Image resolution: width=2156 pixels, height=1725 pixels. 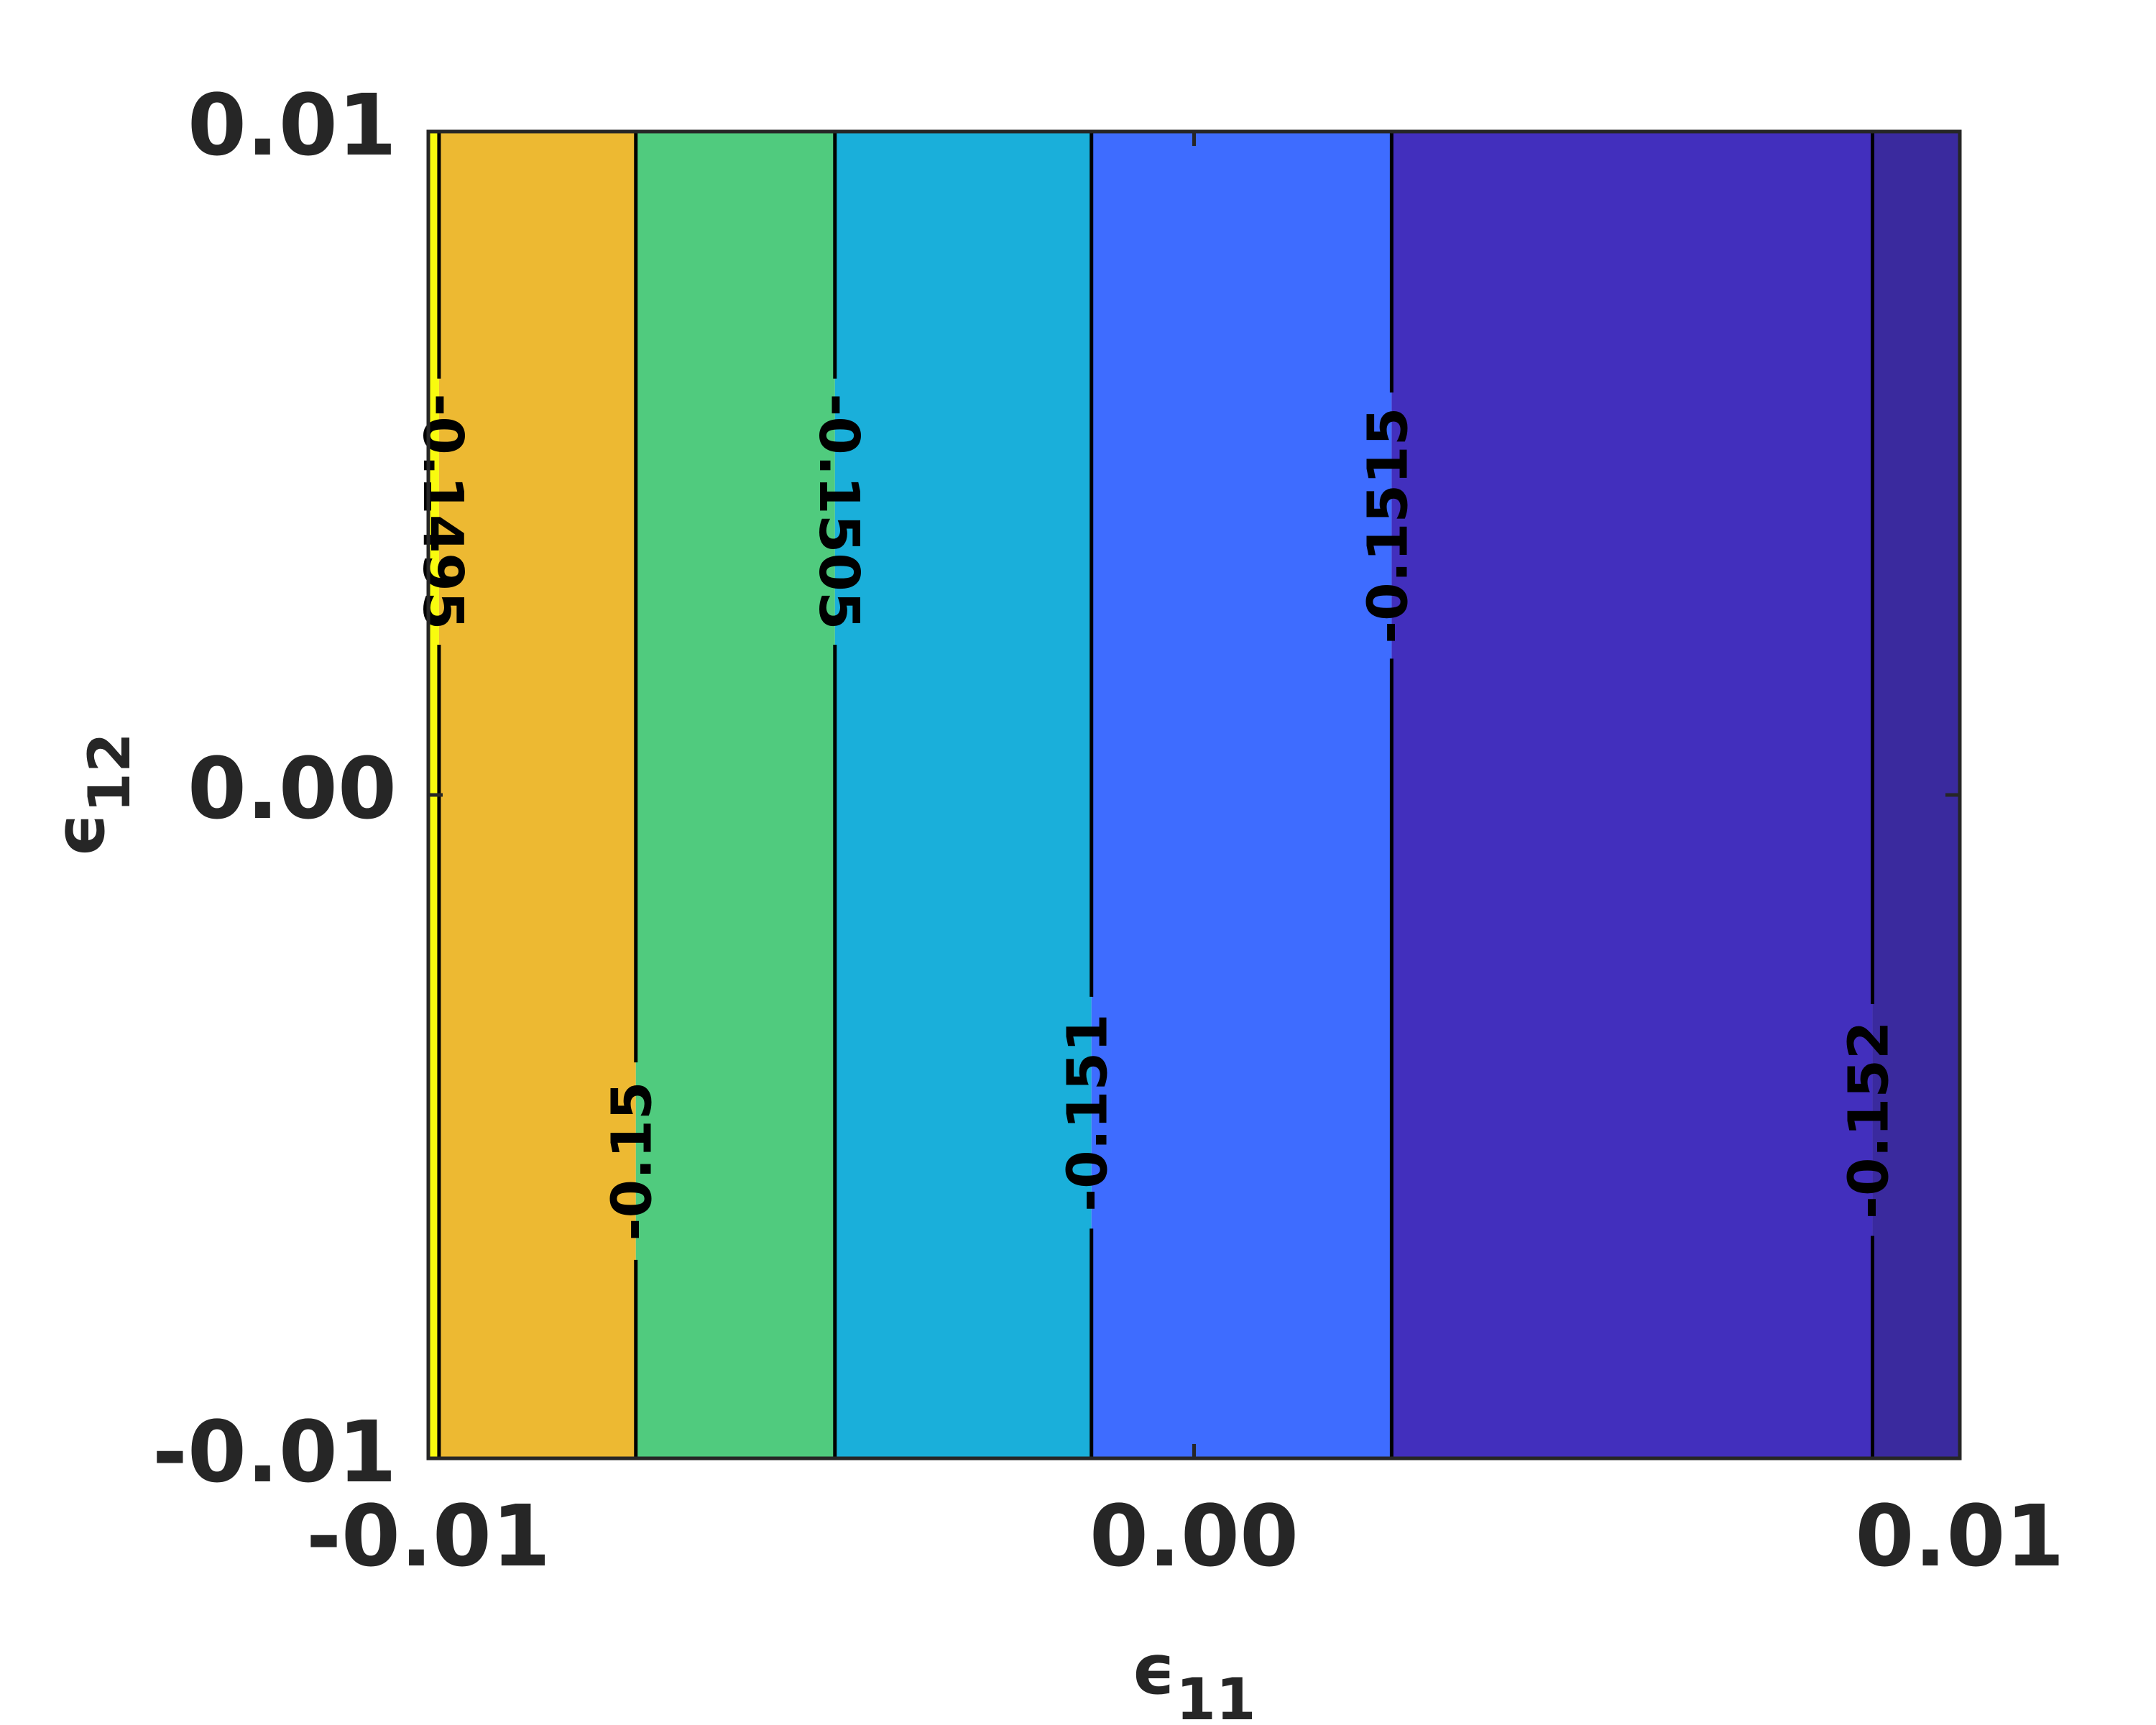 What do you see at coordinates (1959, 1536) in the screenshot?
I see `x-tick-label: 0.01` at bounding box center [1959, 1536].